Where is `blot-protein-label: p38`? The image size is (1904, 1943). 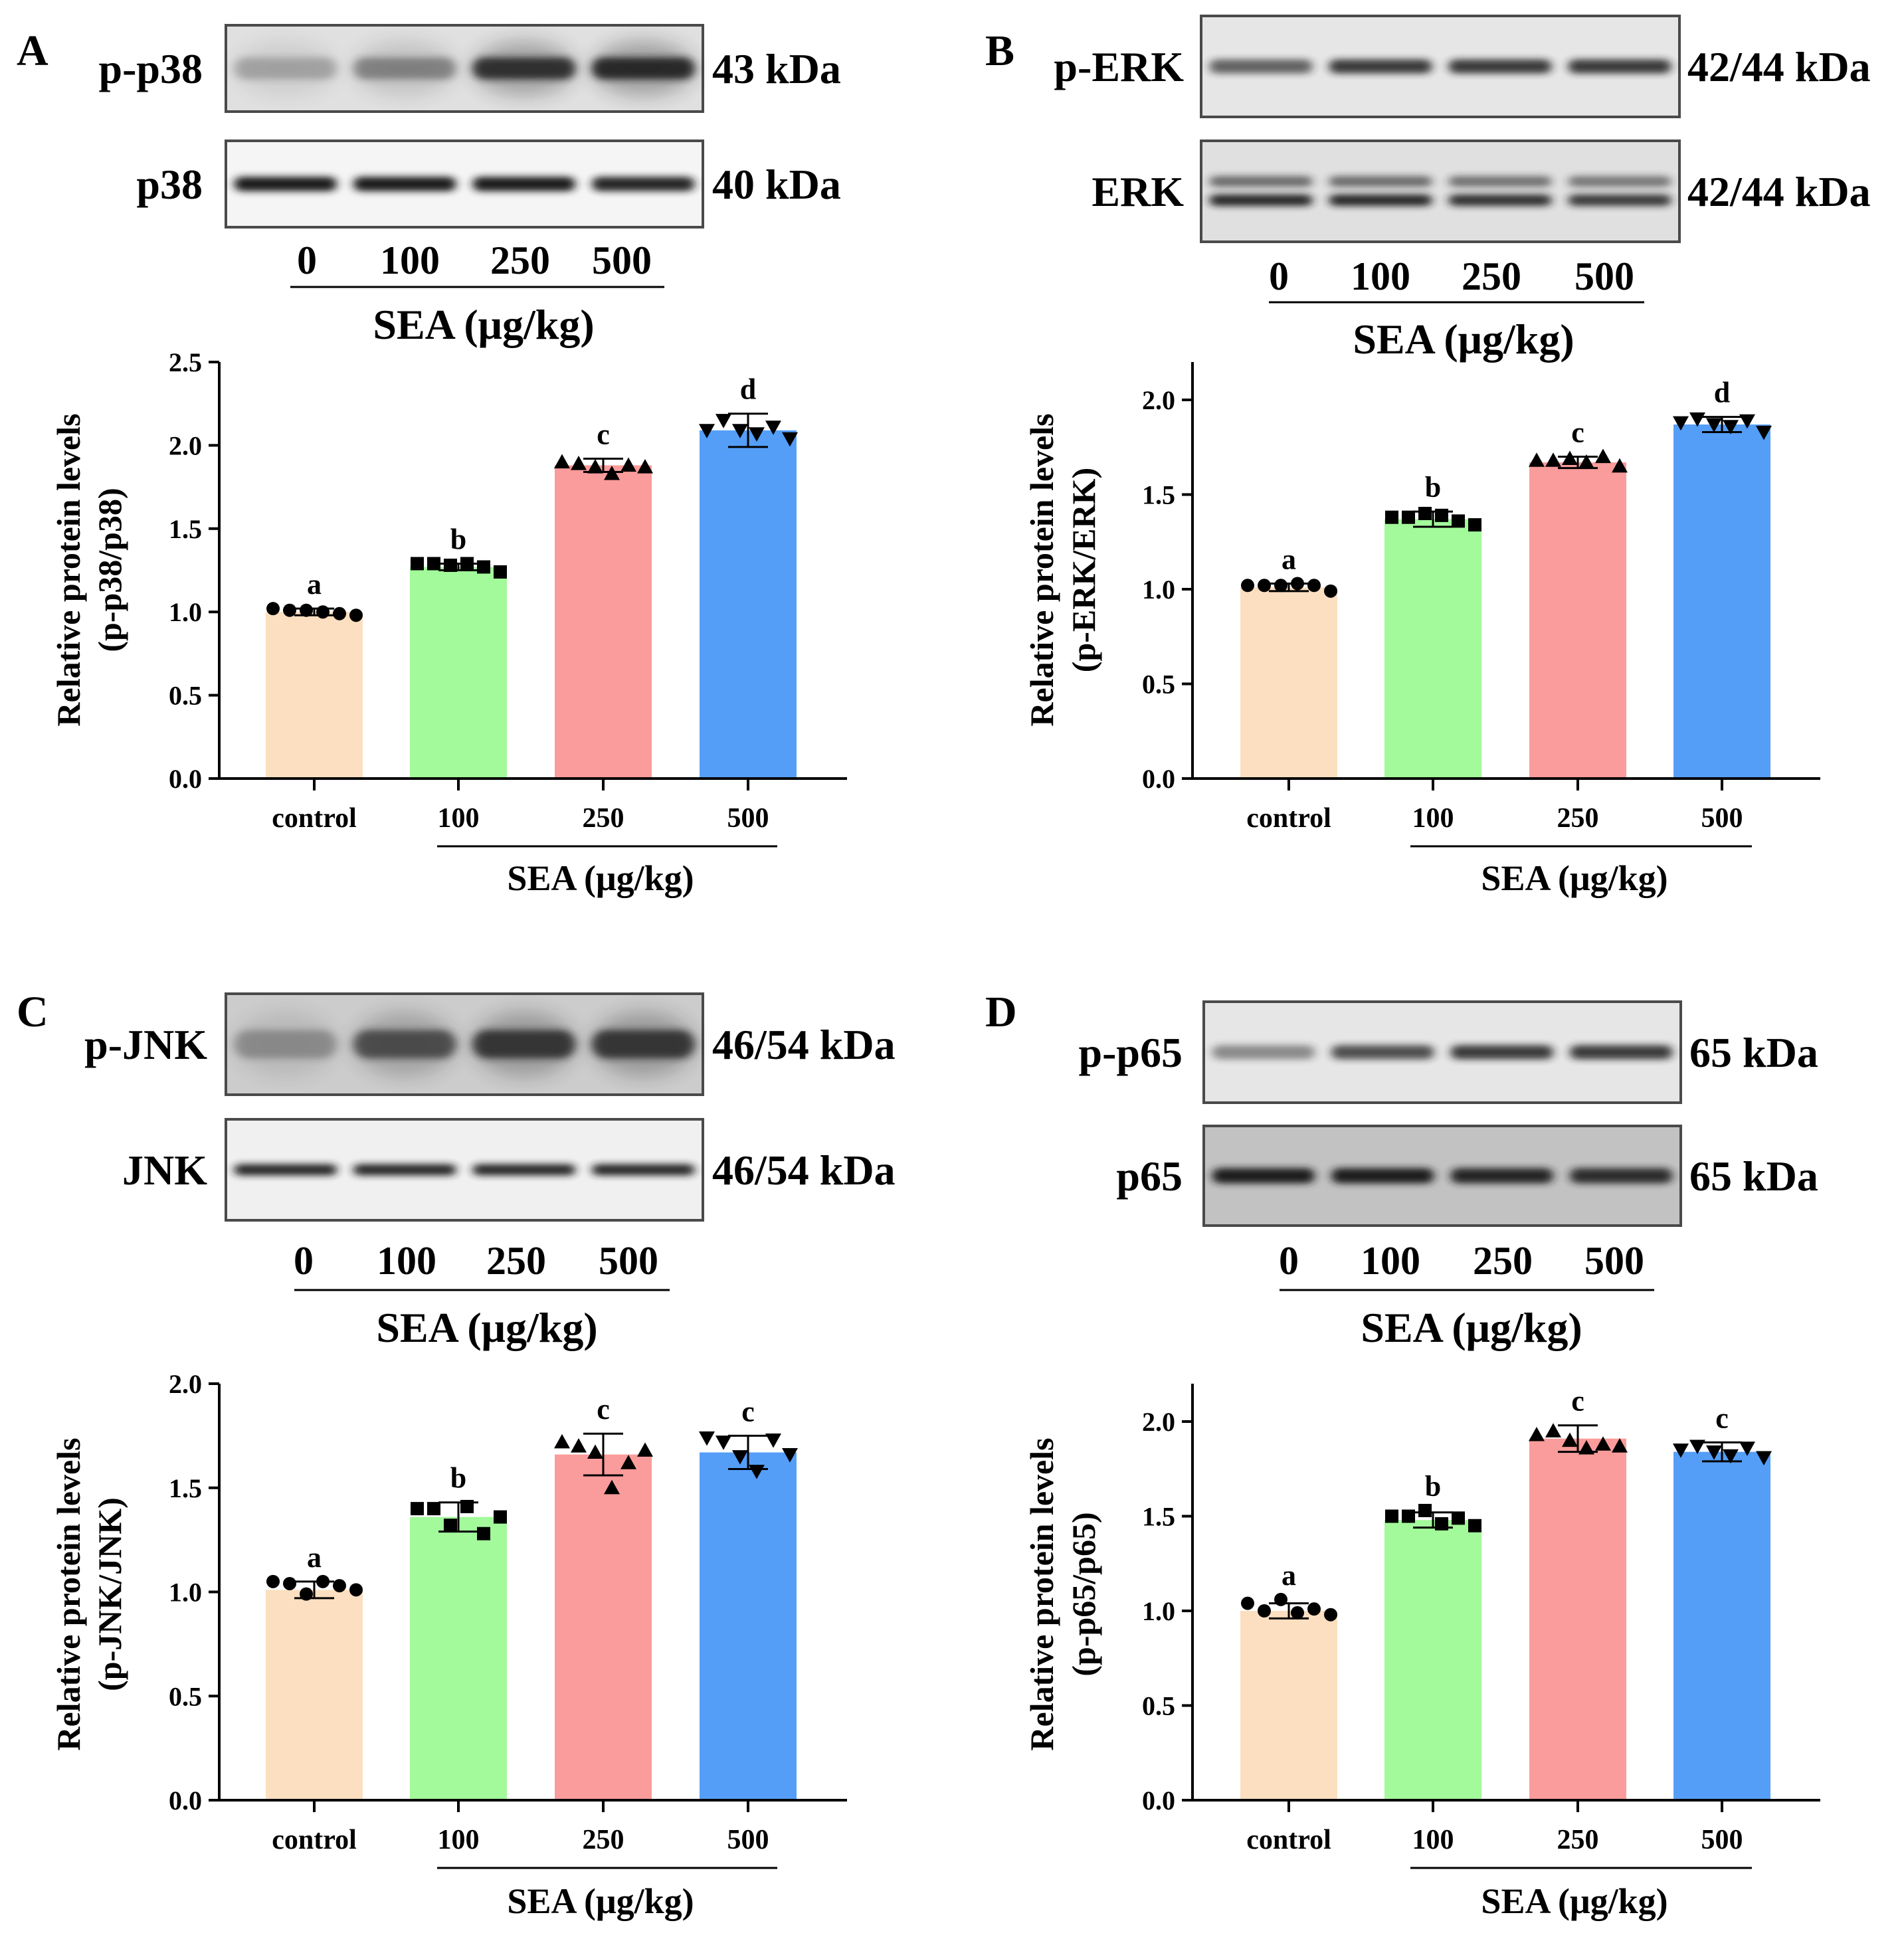 blot-protein-label: p38 is located at coordinates (170, 184).